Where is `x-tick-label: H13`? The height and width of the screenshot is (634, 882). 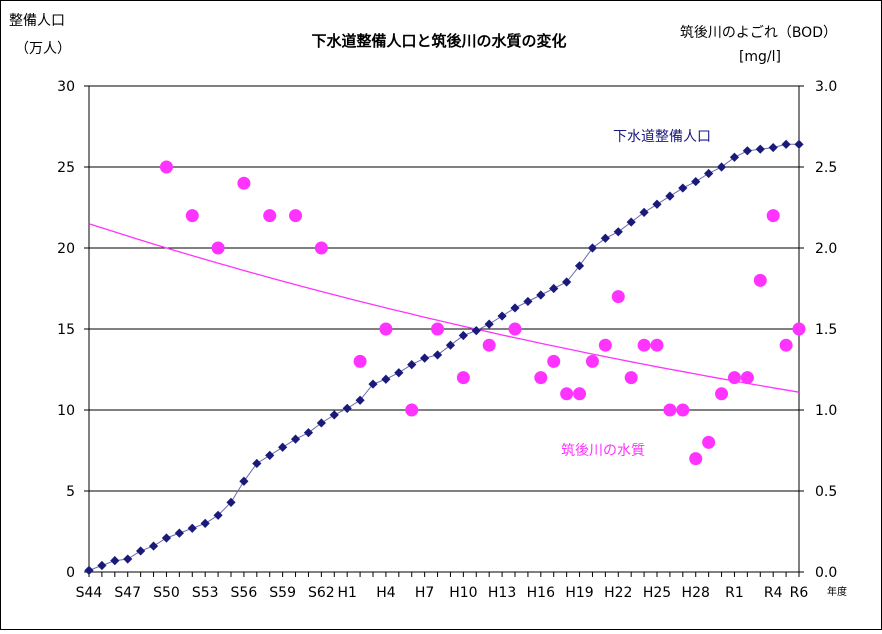 x-tick-label: H13 is located at coordinates (502, 593).